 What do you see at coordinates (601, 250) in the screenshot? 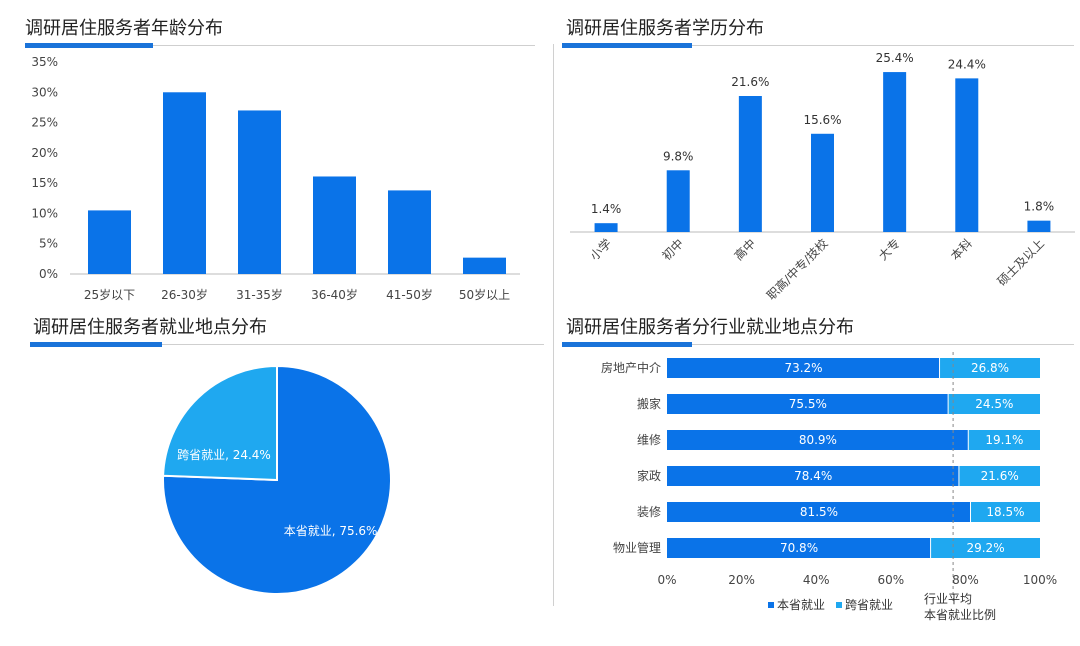
I see `edu-x-tick-label: 小学` at bounding box center [601, 250].